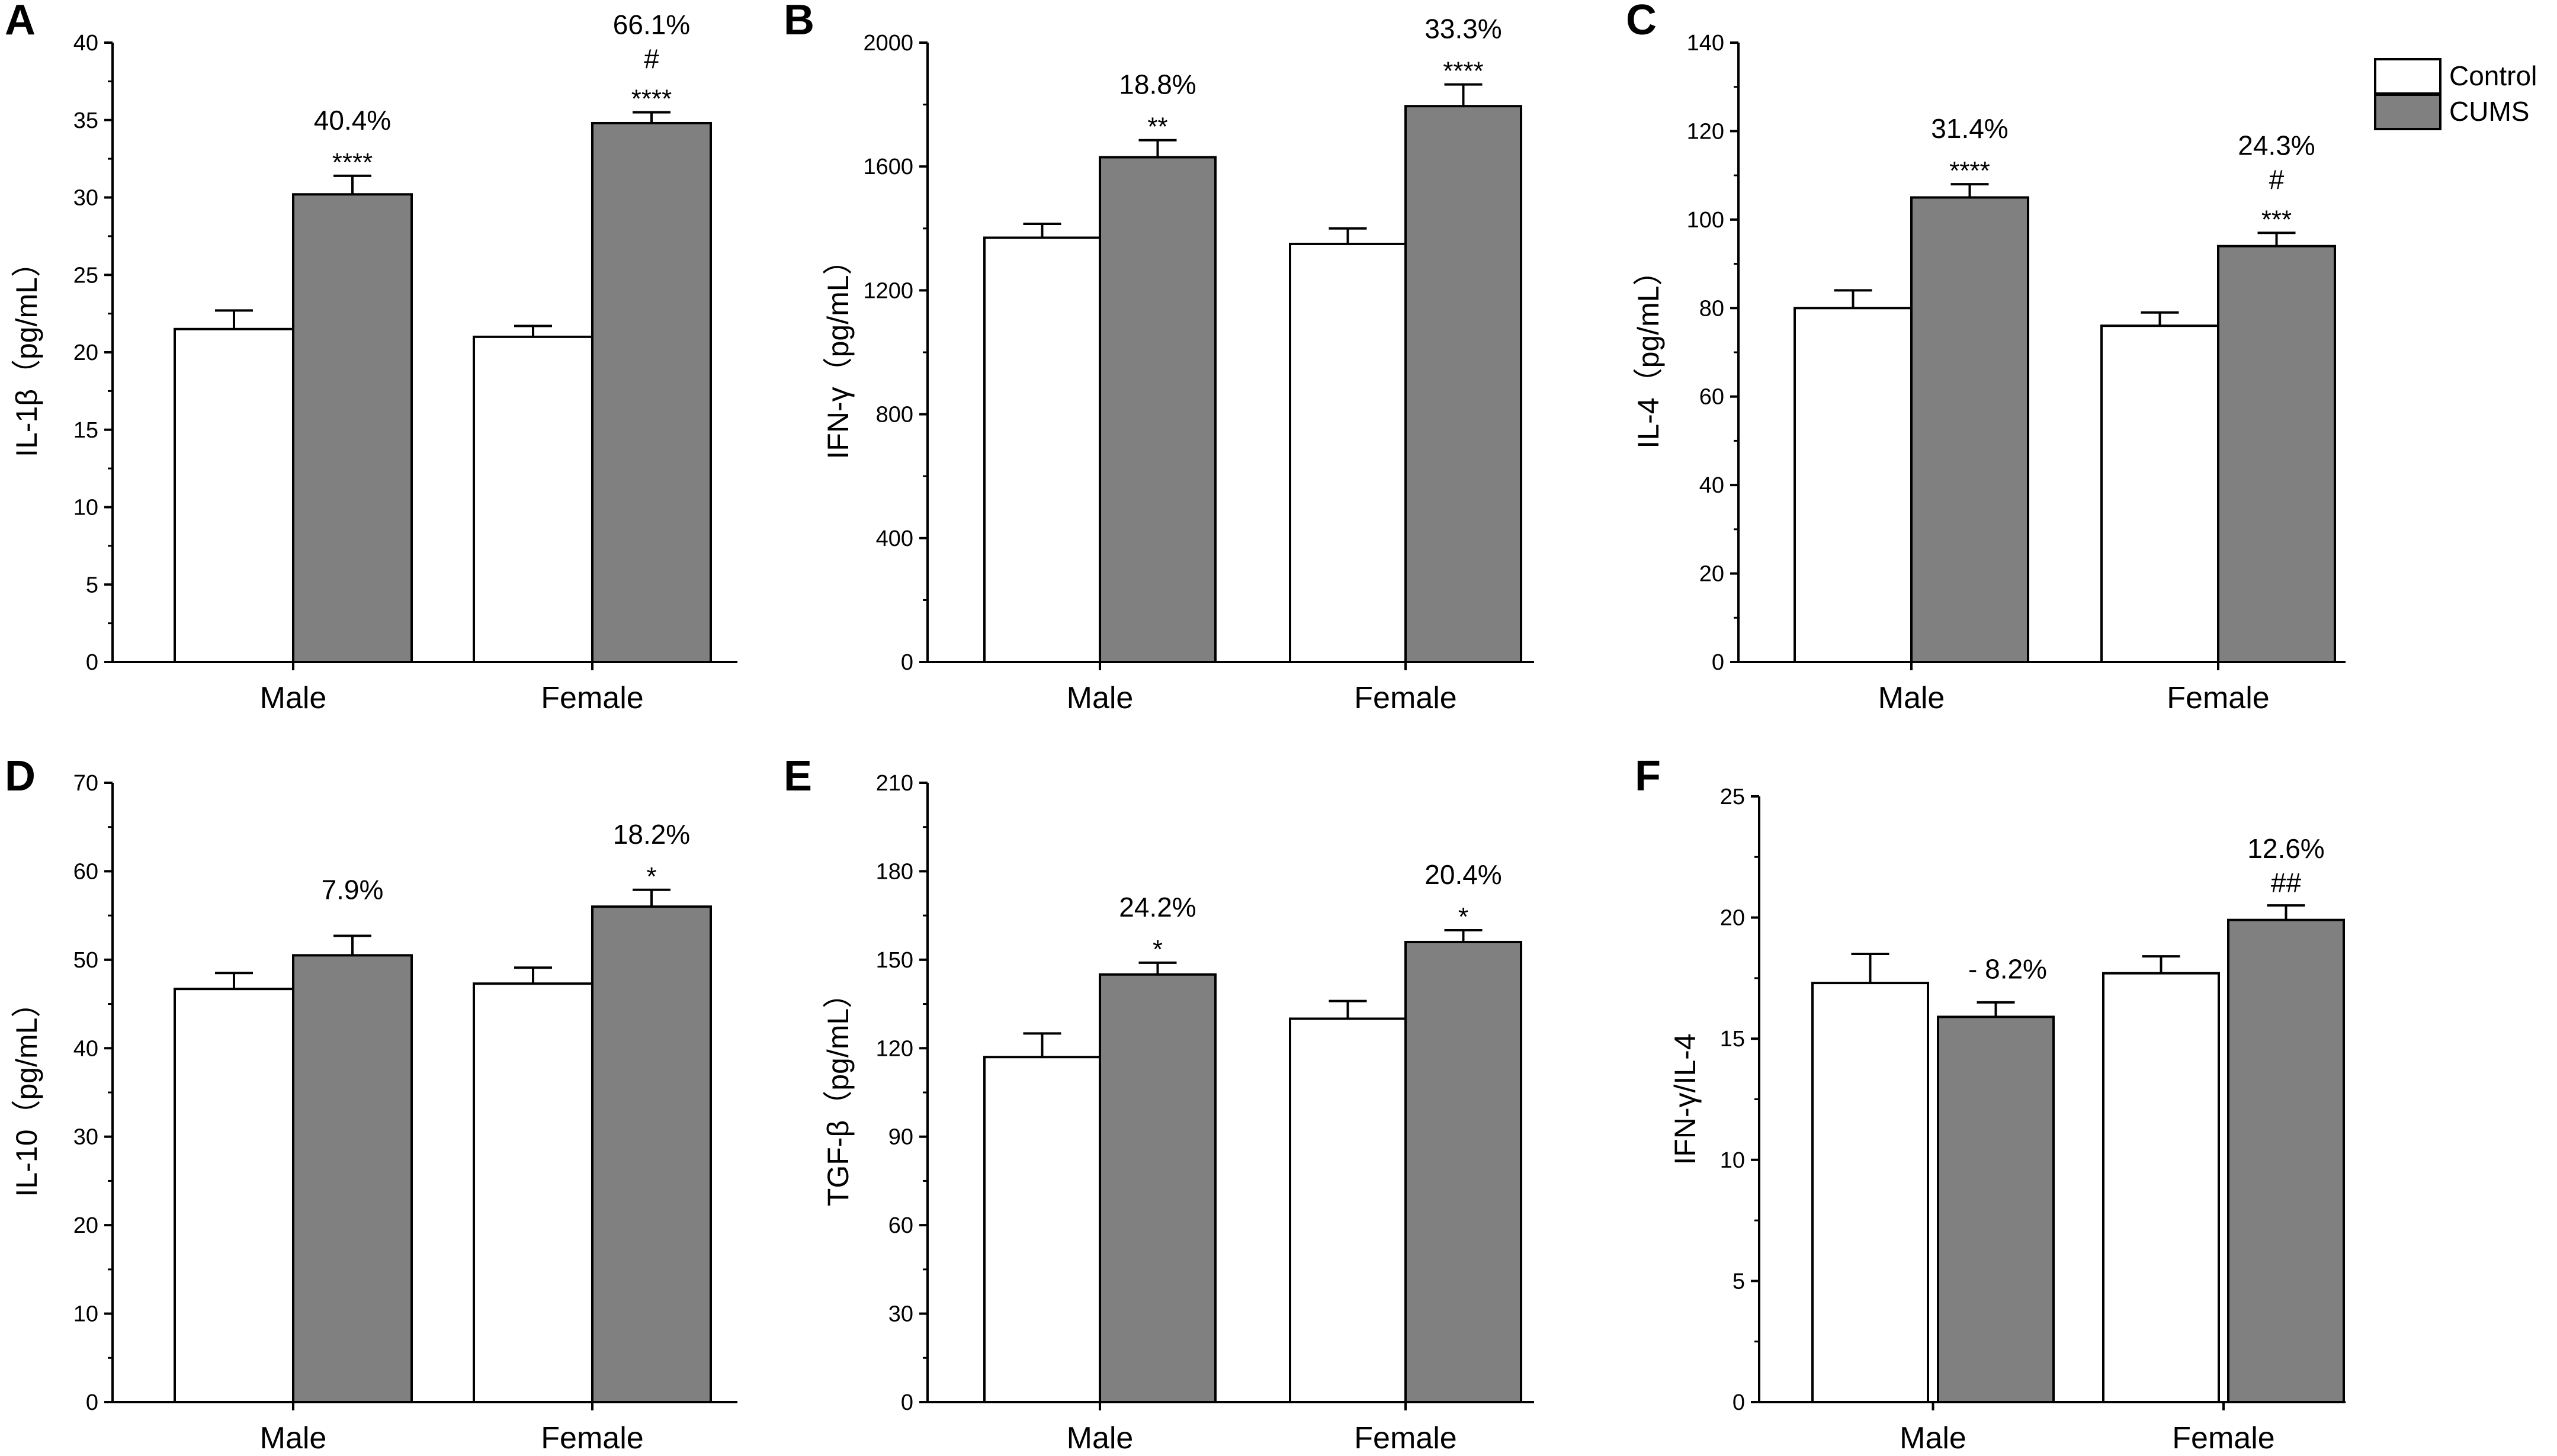 The image size is (2557, 1456). What do you see at coordinates (21, 22) in the screenshot?
I see `panel-letter: A` at bounding box center [21, 22].